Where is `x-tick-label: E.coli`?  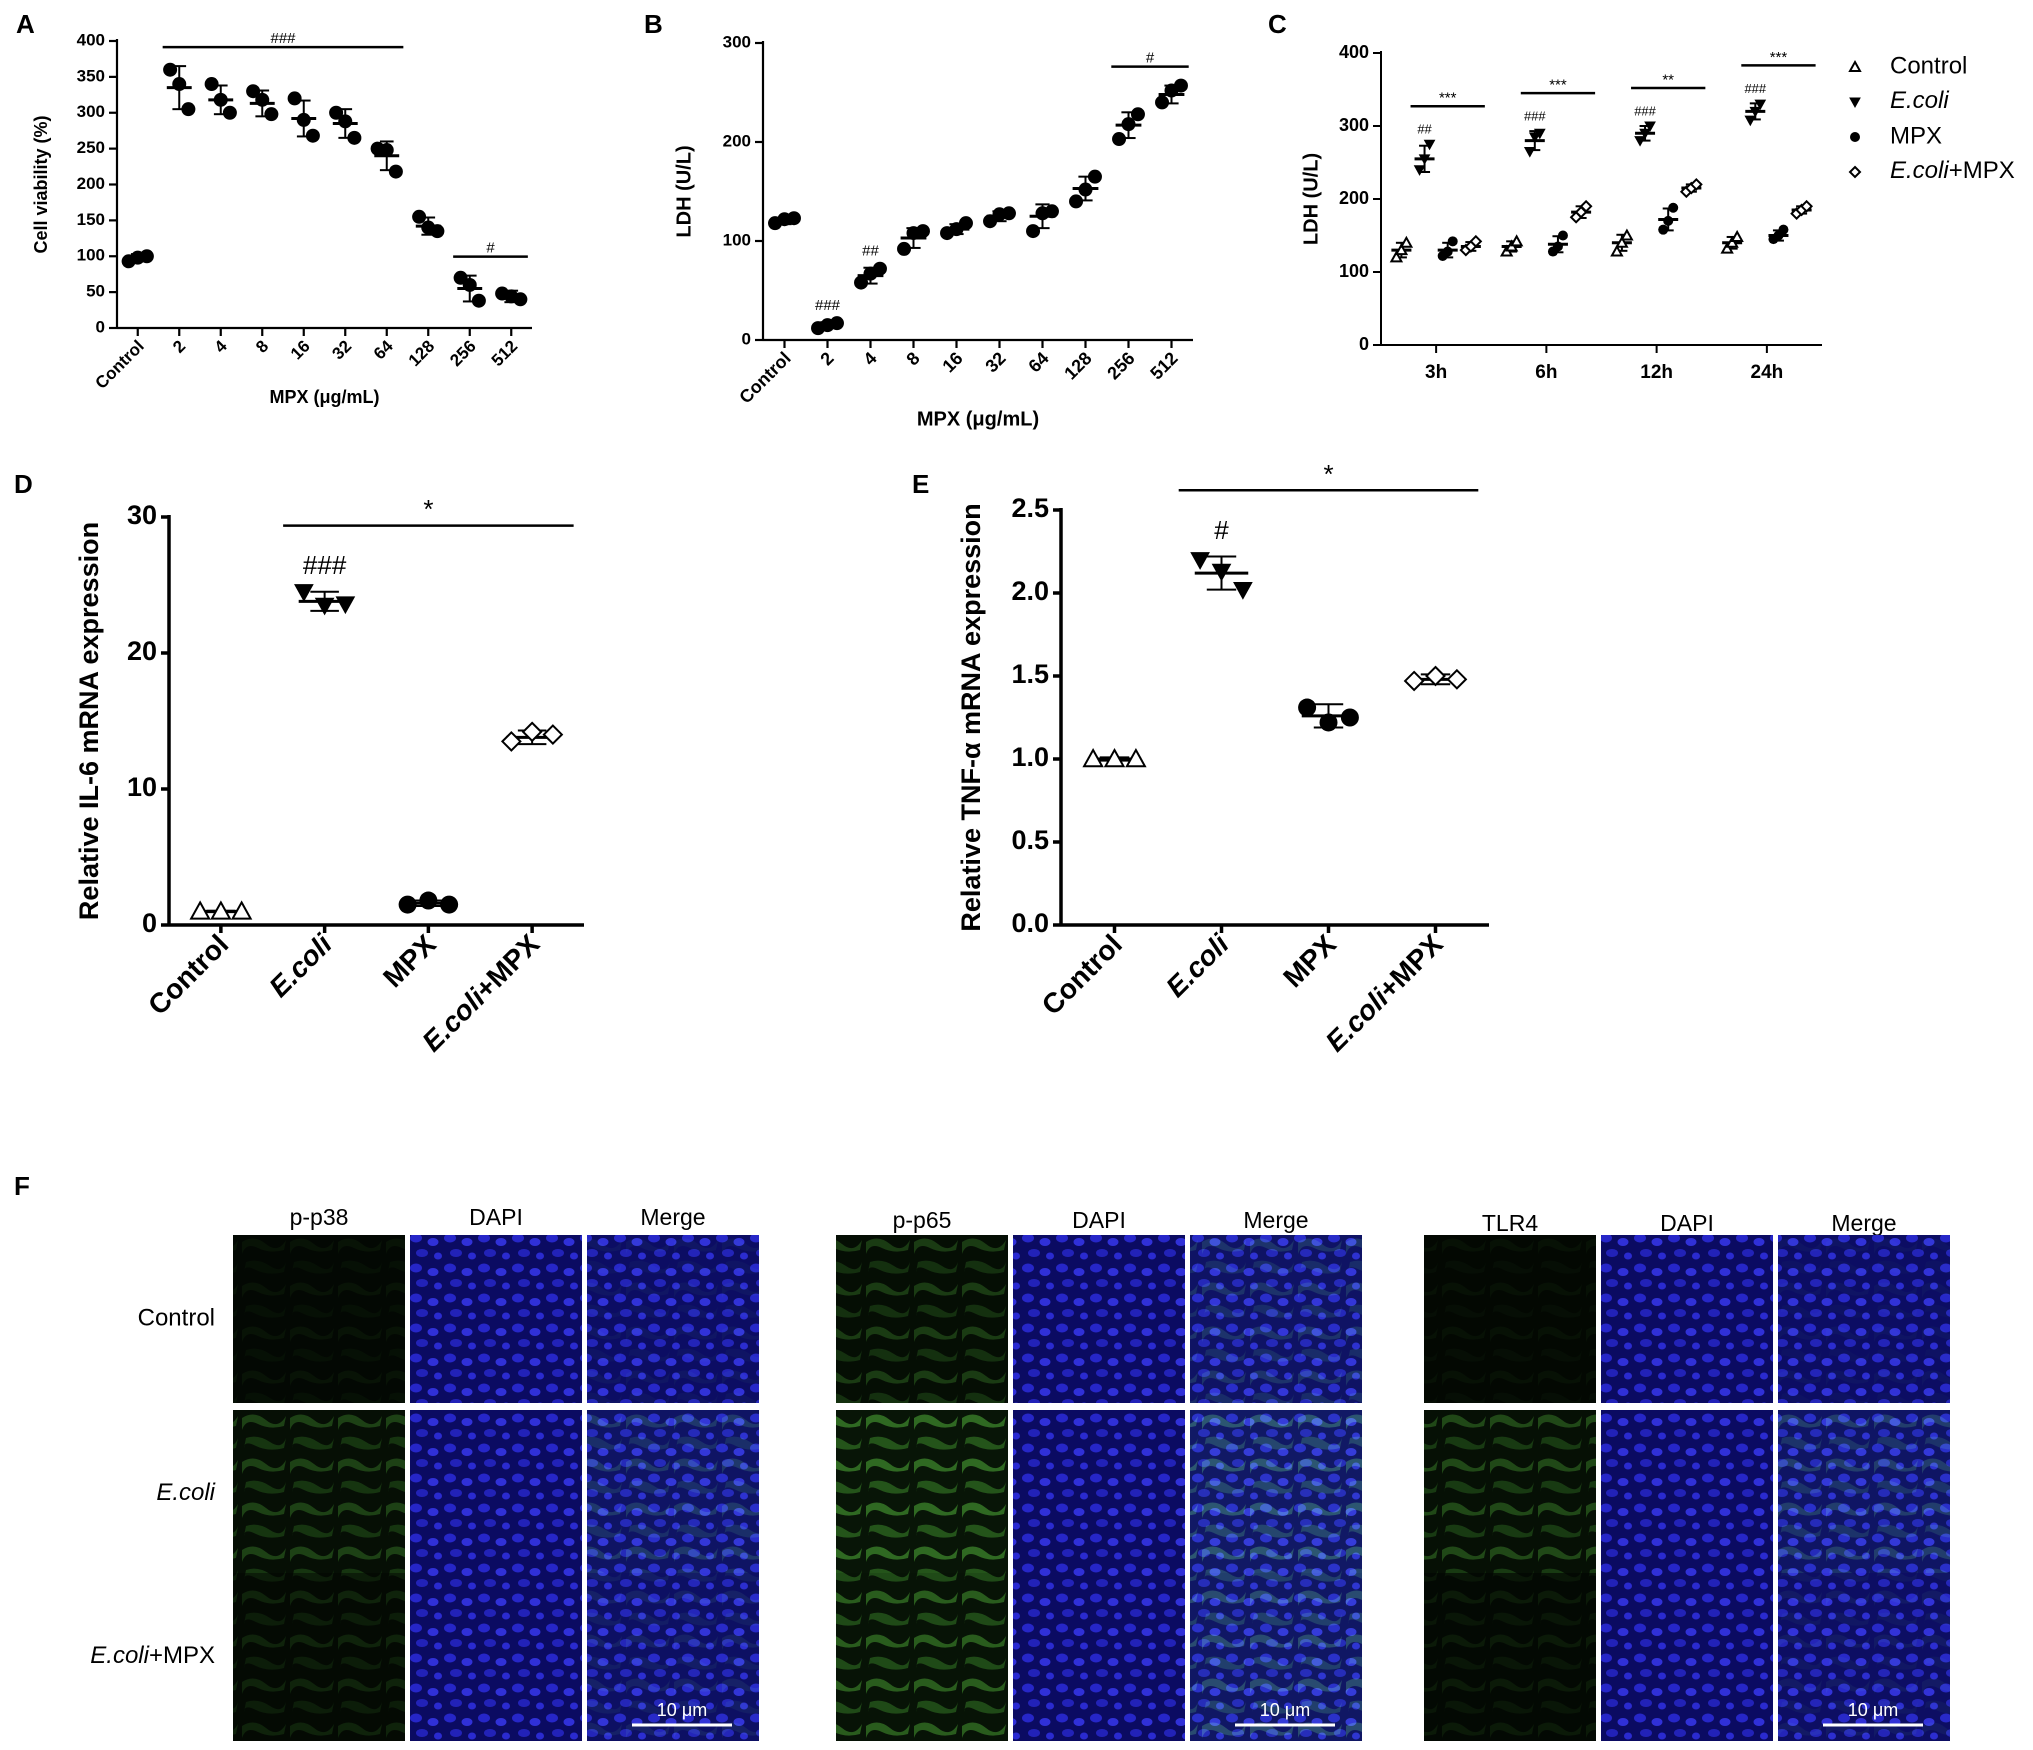 x-tick-label: E.coli is located at coordinates (301, 966).